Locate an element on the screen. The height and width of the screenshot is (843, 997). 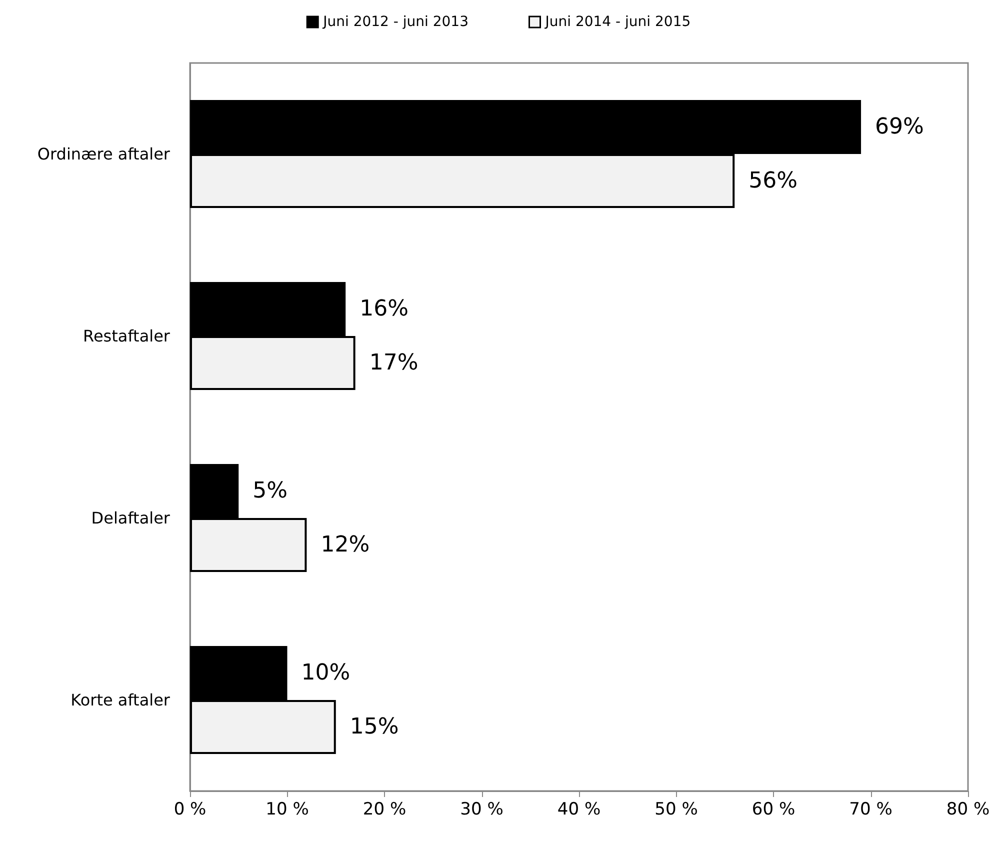
y-tick-label: Korte aftaler is located at coordinates (120, 700).